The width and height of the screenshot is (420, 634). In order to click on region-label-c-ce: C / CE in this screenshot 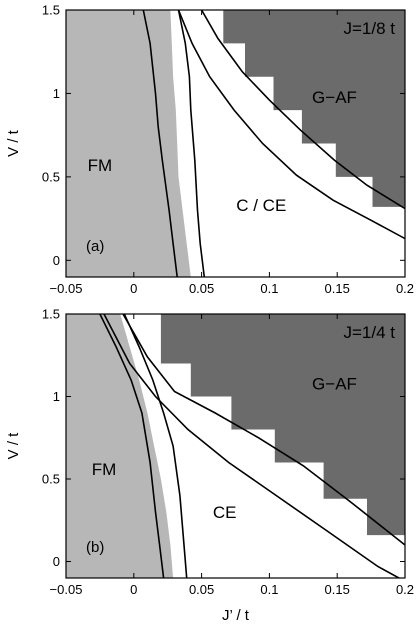, I will do `click(261, 205)`.